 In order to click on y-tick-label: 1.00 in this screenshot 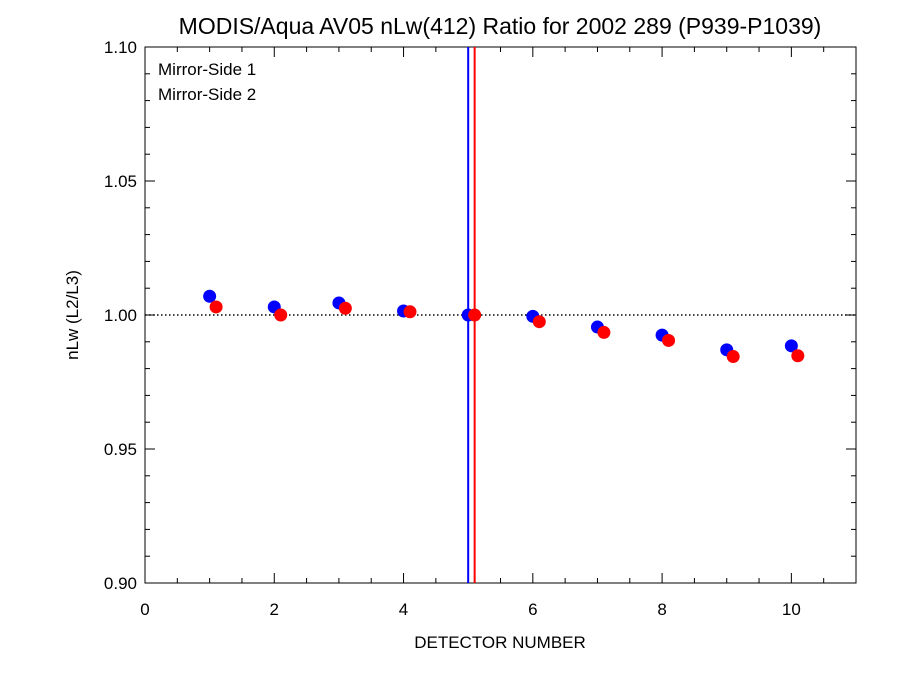, I will do `click(120, 315)`.